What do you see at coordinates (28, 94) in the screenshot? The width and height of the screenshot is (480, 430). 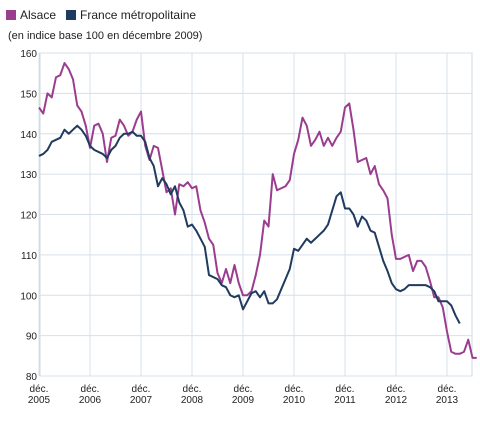 I see `y-tick-label: 150` at bounding box center [28, 94].